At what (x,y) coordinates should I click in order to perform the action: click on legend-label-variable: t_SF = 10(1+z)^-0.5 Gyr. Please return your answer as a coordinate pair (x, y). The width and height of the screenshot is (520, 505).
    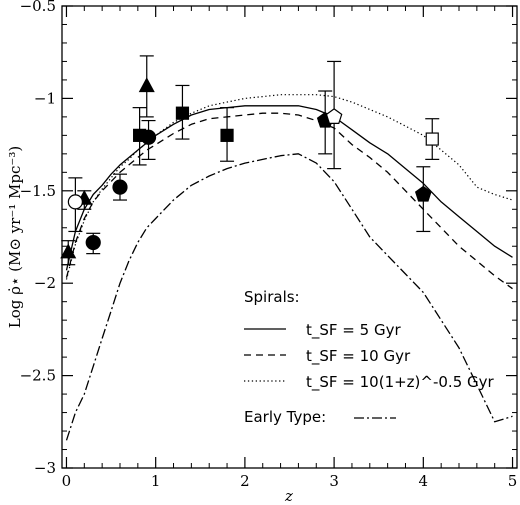
    Looking at the image, I should click on (400, 382).